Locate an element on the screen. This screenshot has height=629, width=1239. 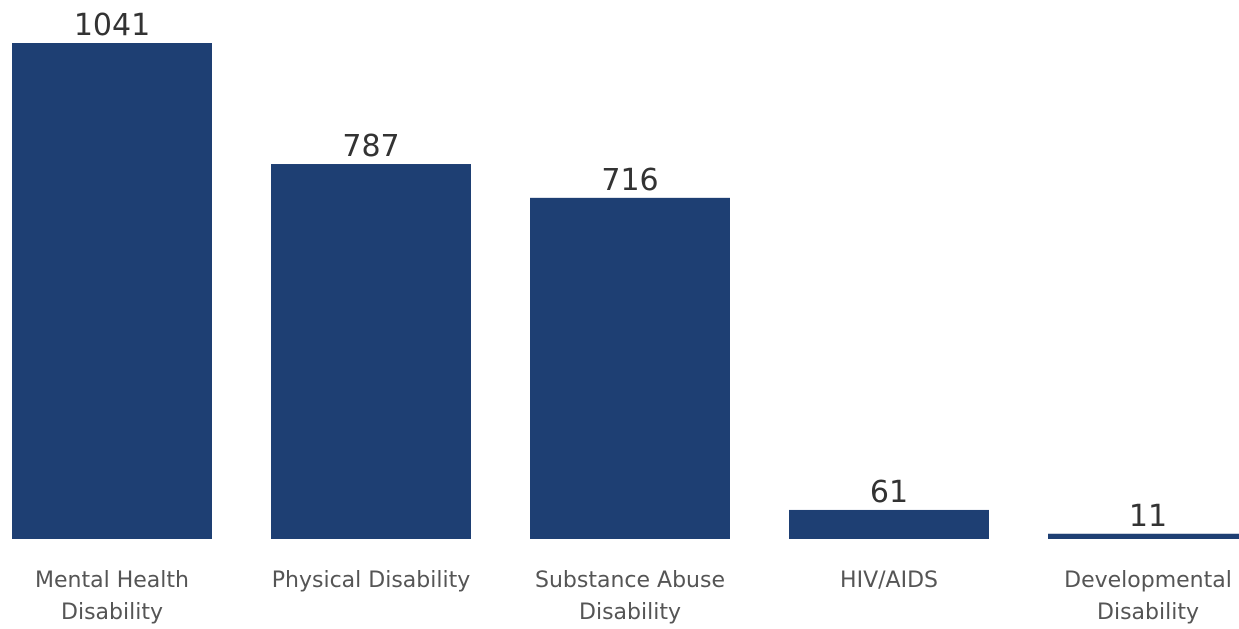
bar-value-label-0: 1041 is located at coordinates (112, 25).